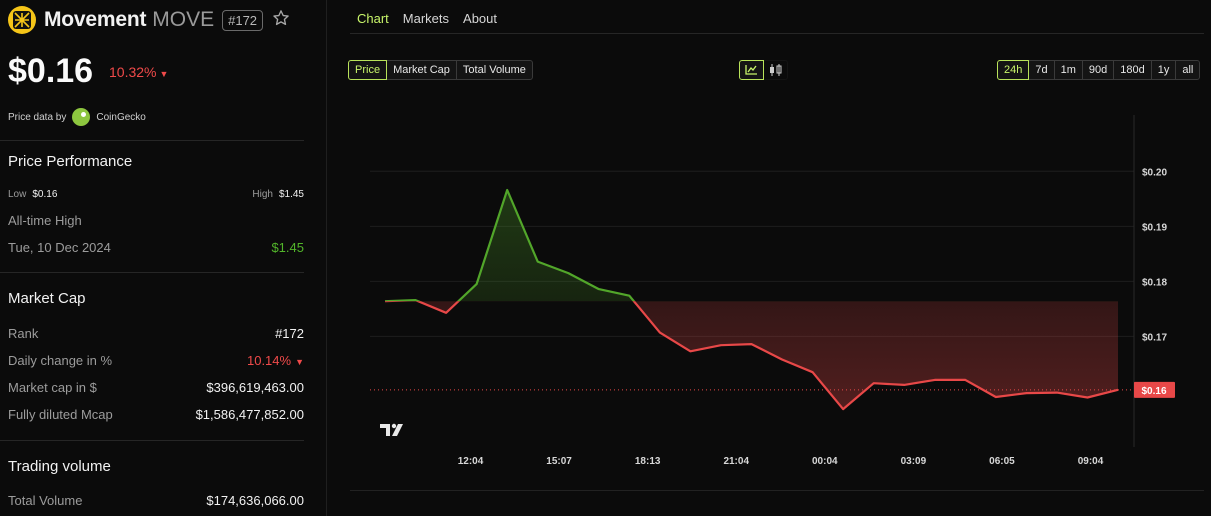  I want to click on current-price-label: $0.16, so click(1153, 391).